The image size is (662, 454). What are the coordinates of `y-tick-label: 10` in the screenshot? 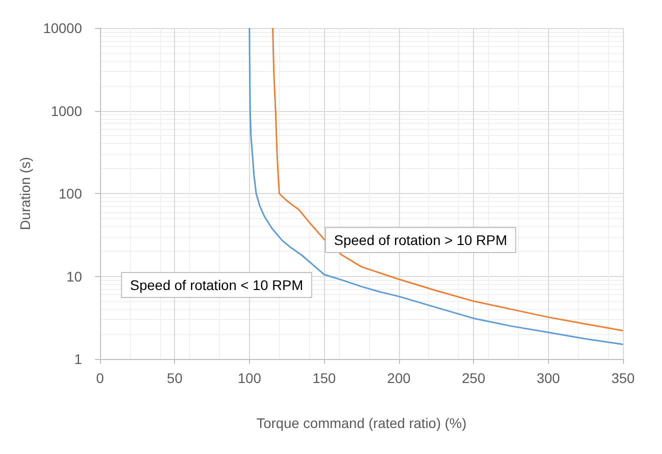 It's located at (74, 276).